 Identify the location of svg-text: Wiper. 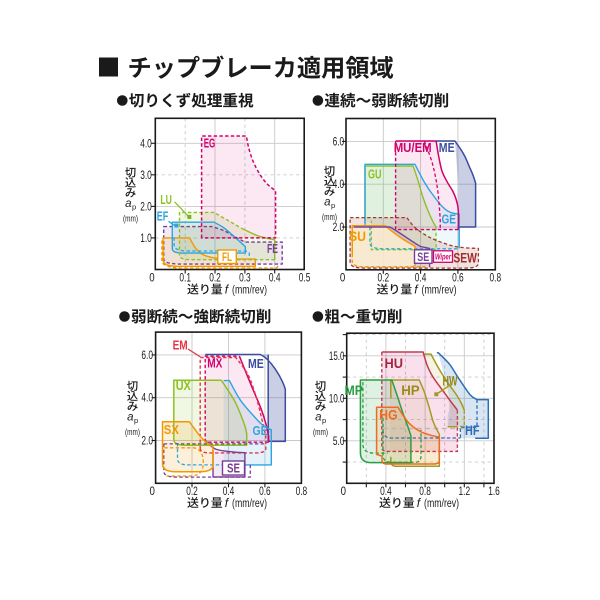
(443, 257).